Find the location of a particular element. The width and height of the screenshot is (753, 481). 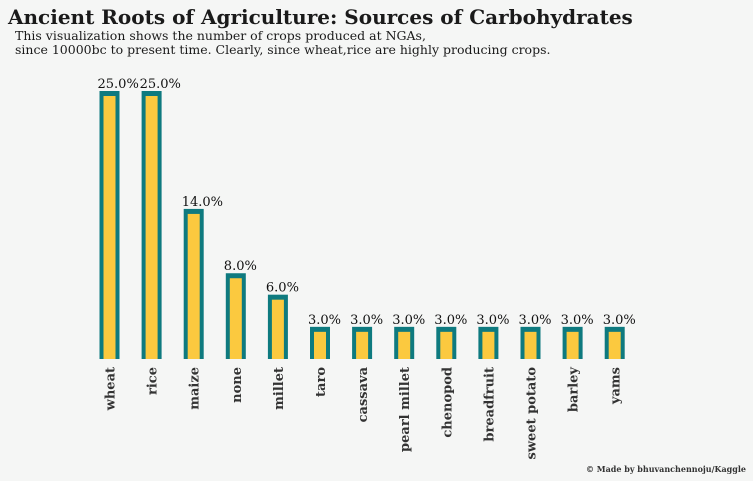

credit-text: © Made by bhuvanchennoju/Kaggle is located at coordinates (665, 469).